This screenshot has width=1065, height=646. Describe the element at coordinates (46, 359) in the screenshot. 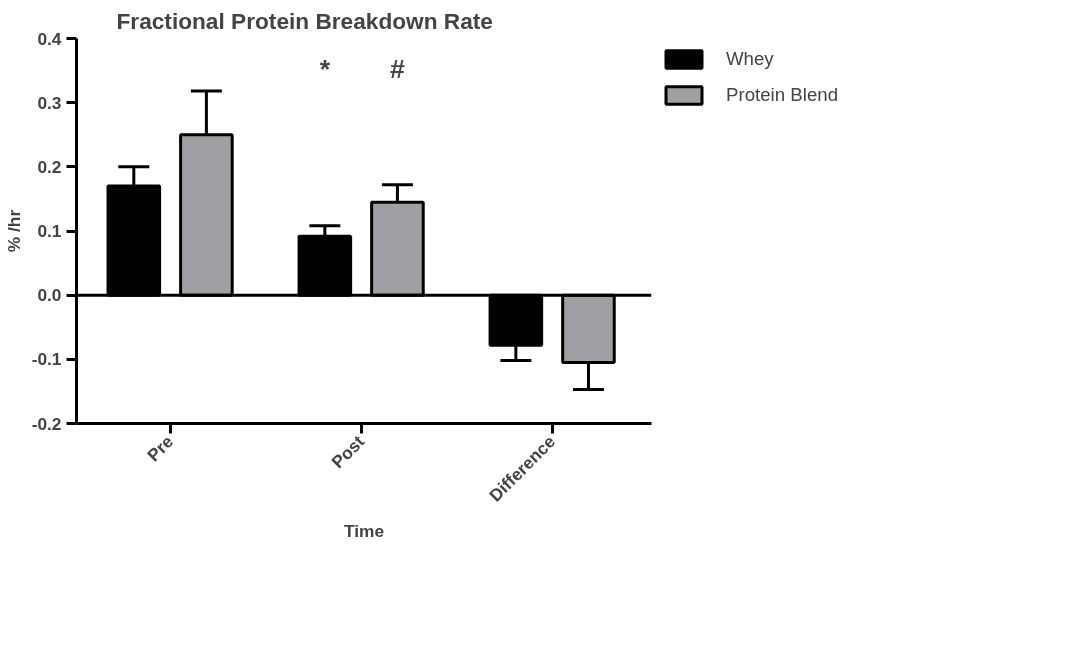

I see `y-tick-label: -0.1` at that location.